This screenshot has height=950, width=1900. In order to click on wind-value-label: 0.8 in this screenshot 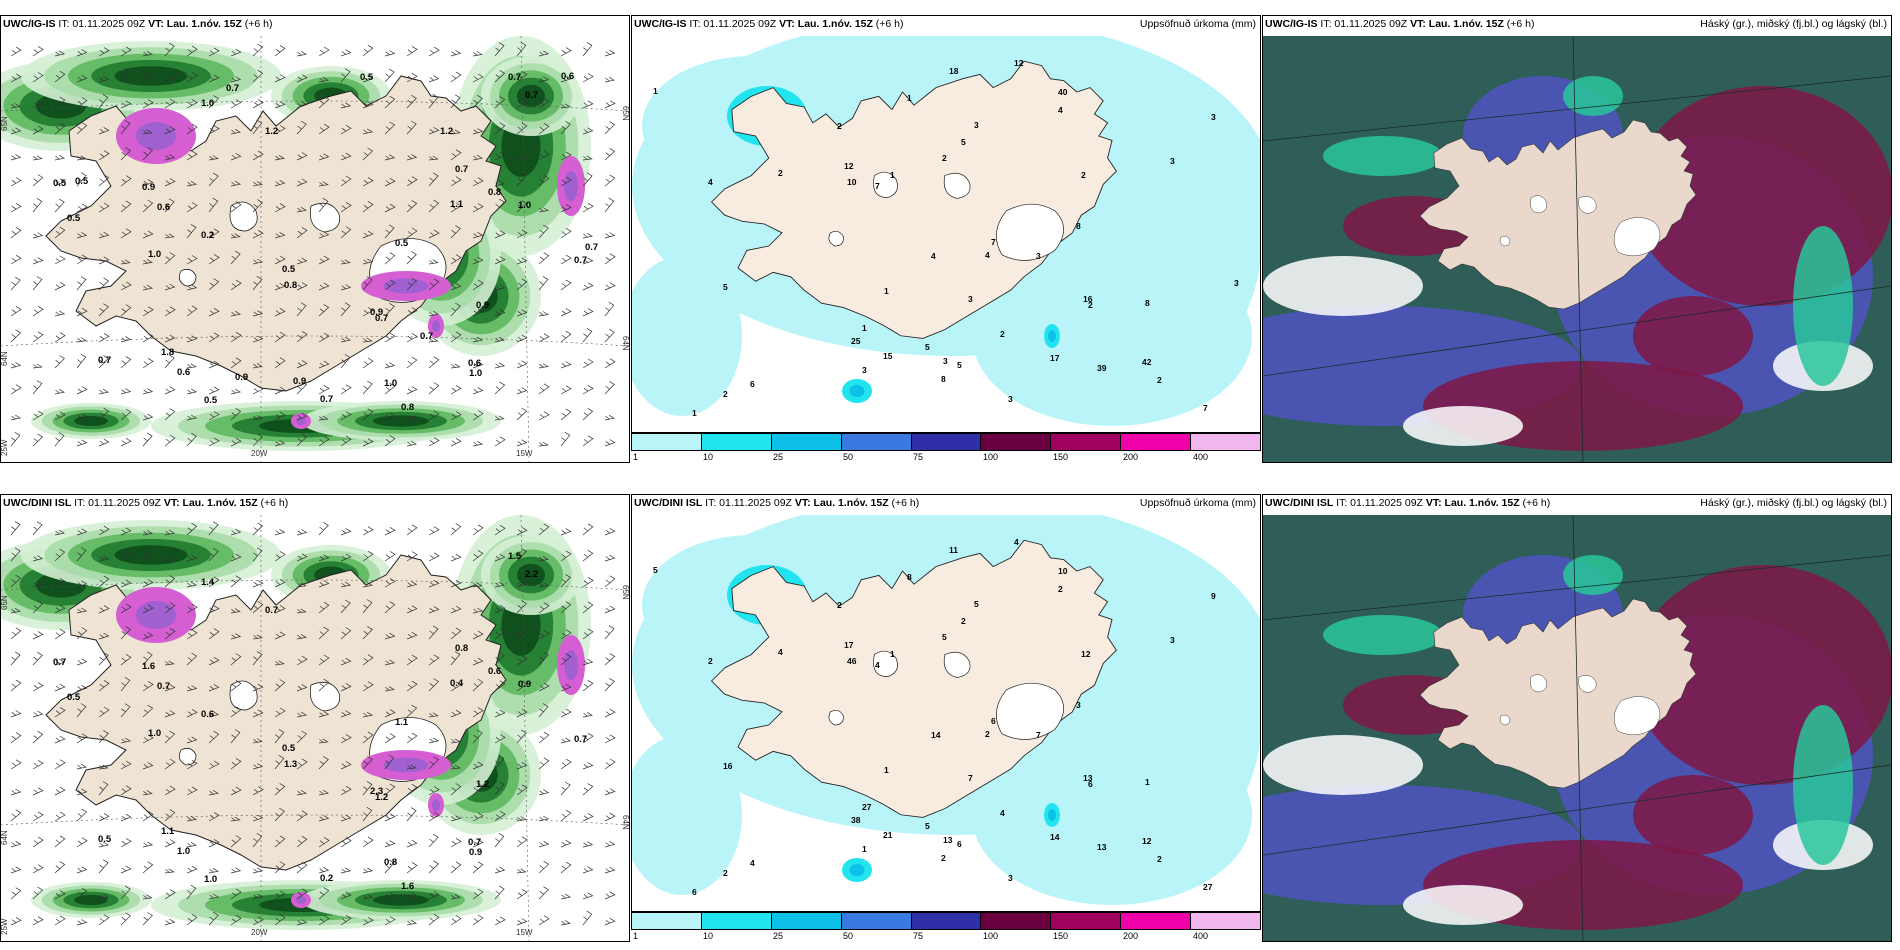, I will do `click(494, 192)`.